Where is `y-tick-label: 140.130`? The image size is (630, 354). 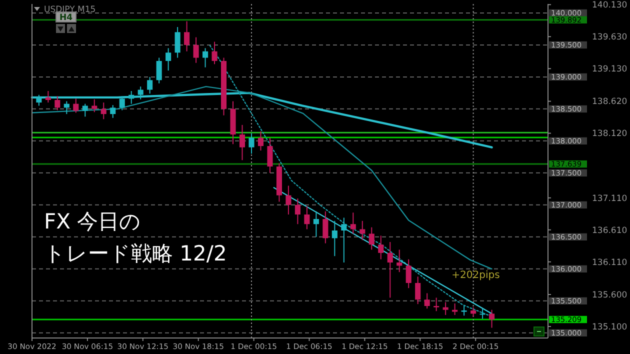
y-tick-label: 140.130 is located at coordinates (610, 5).